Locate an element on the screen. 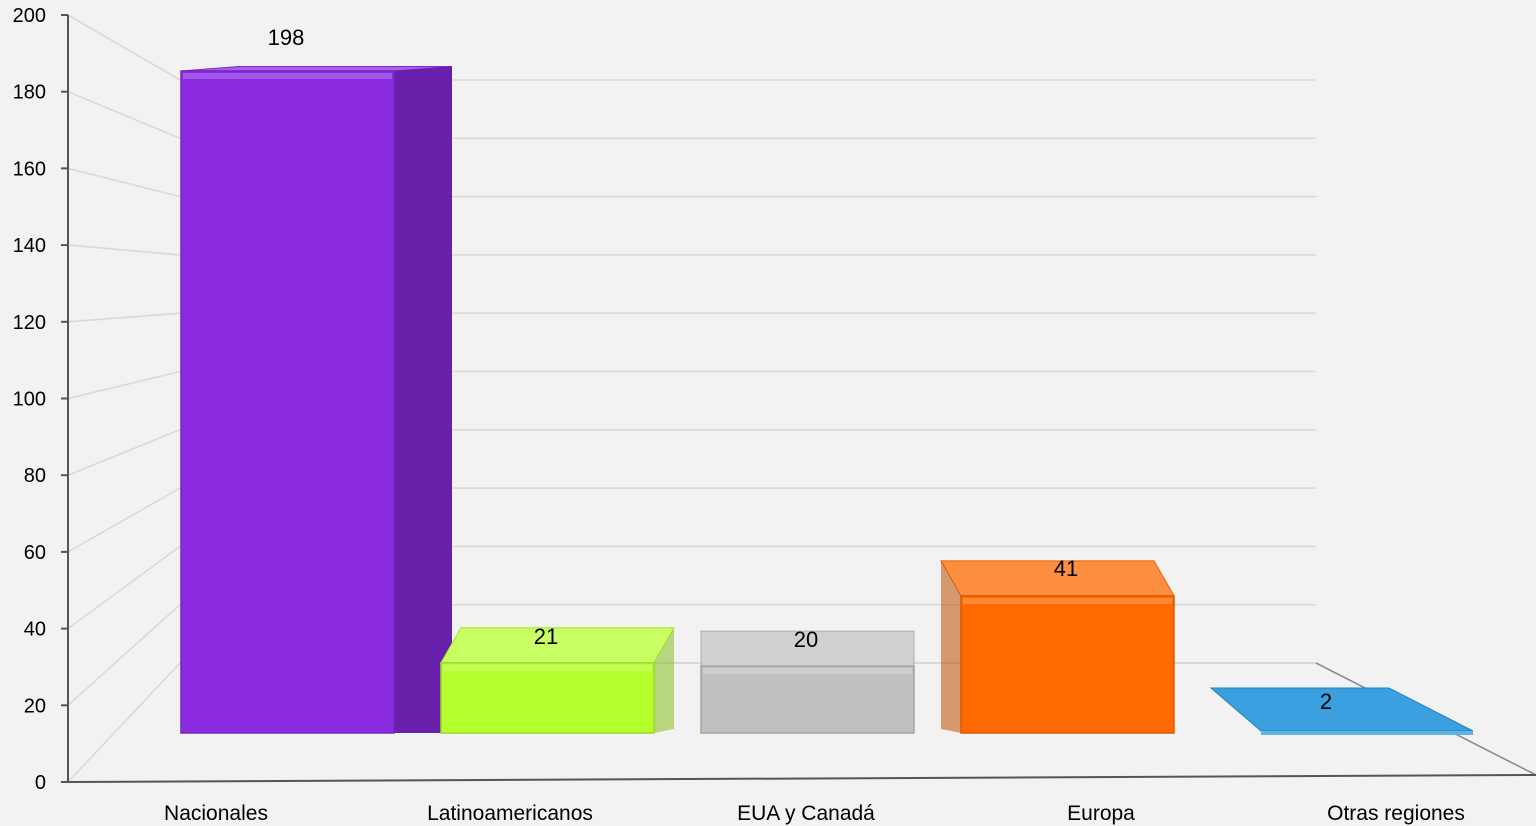 The image size is (1536, 826). bar-latinoamericanos: 21 is located at coordinates (557, 679).